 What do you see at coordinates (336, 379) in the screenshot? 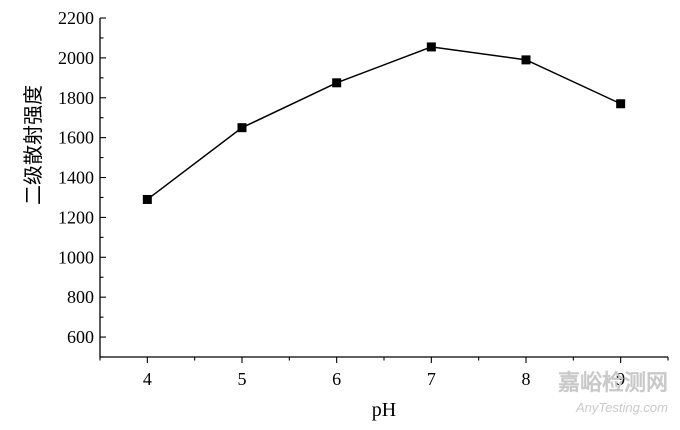
I see `x-tick-label: 6` at bounding box center [336, 379].